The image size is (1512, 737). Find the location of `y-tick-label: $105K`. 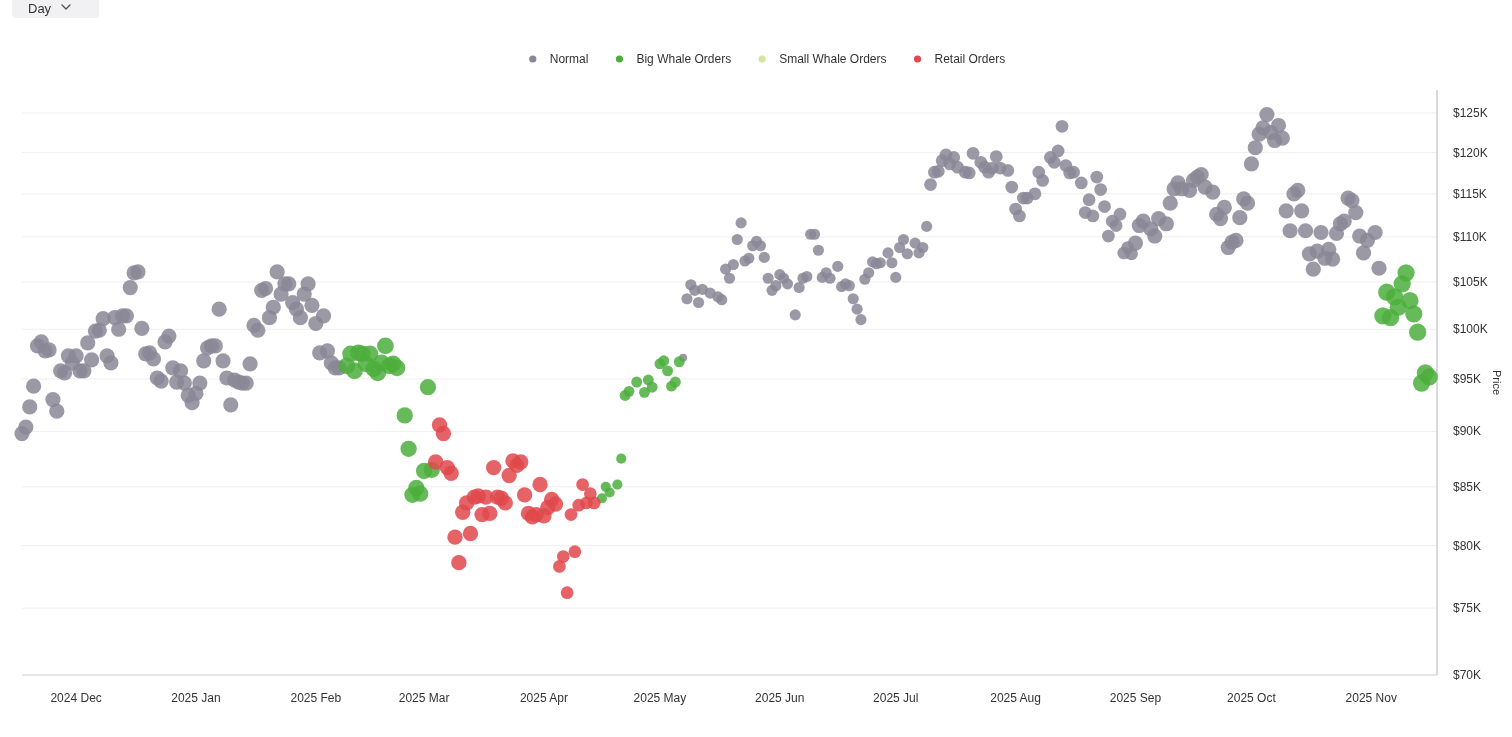

y-tick-label: $105K is located at coordinates (1470, 281).